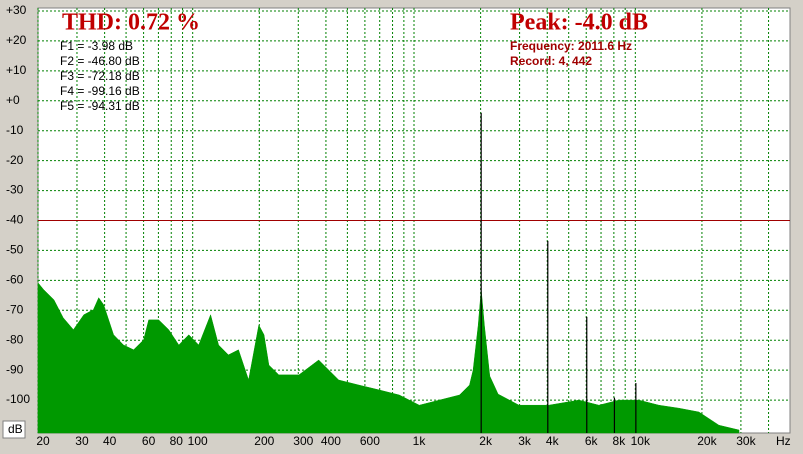  What do you see at coordinates (18, 399) in the screenshot?
I see `y-tick-label: -100` at bounding box center [18, 399].